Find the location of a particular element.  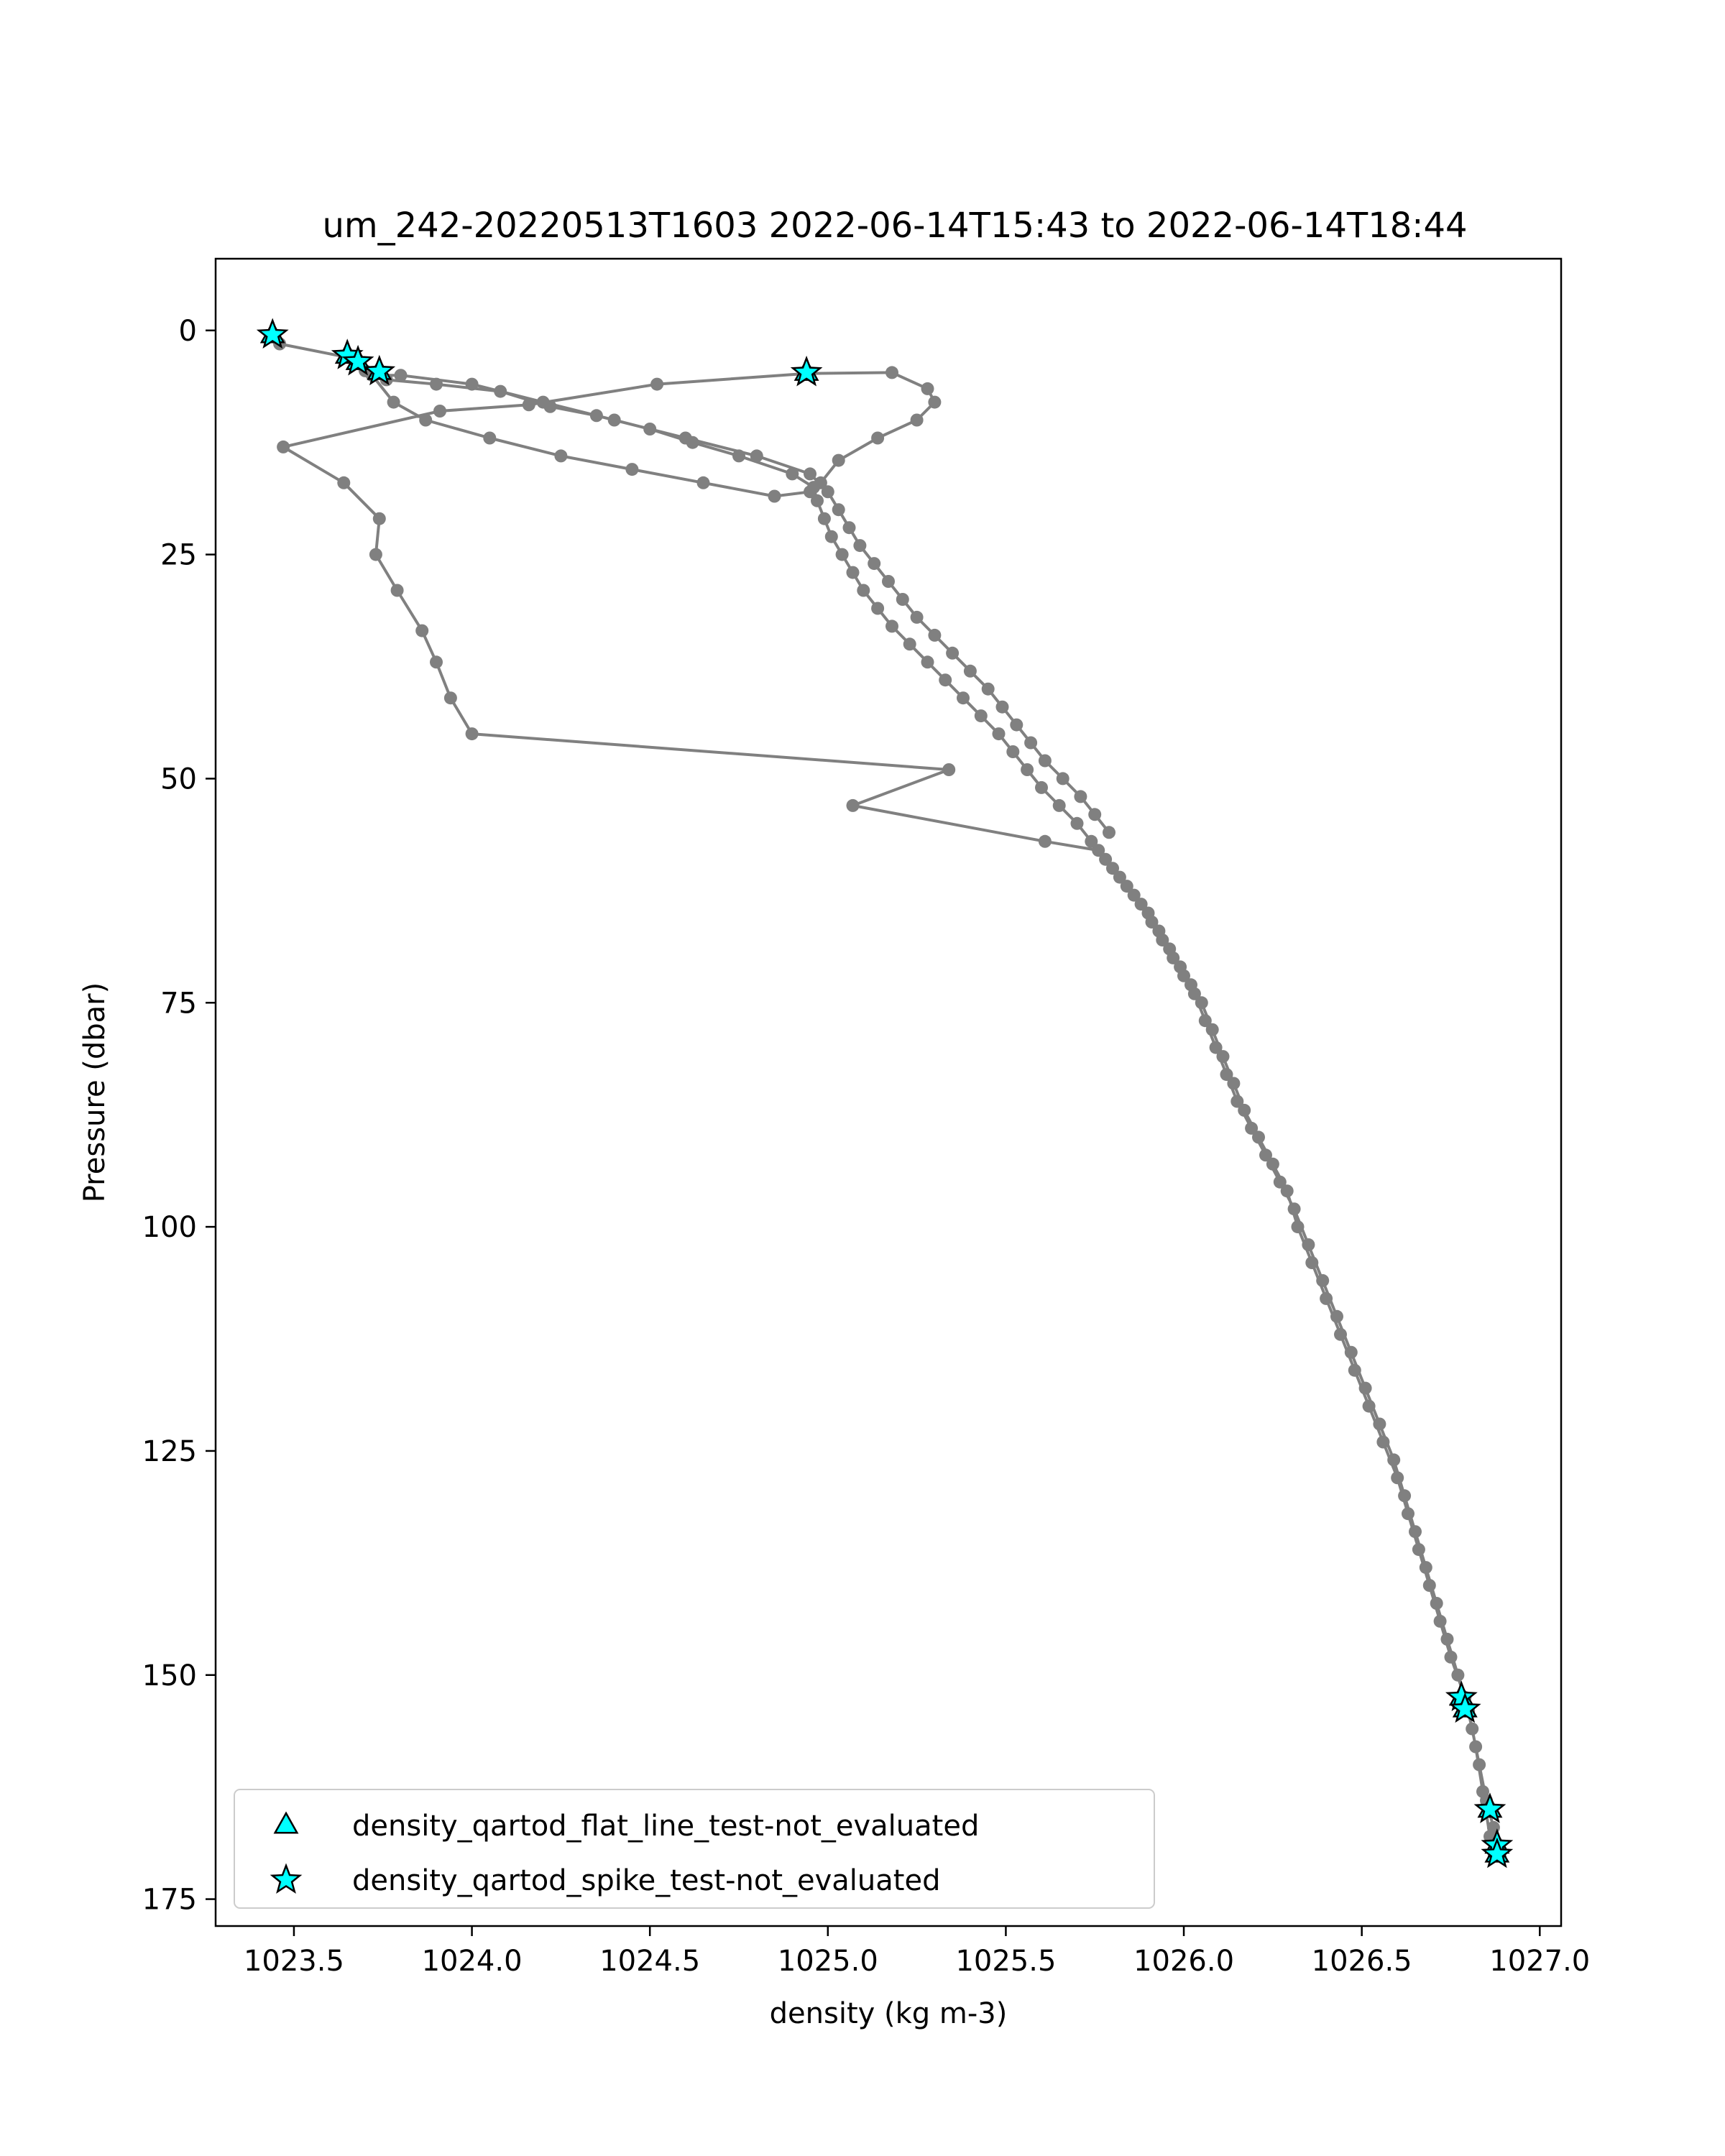

y-tick-label: 175 is located at coordinates (169, 1900).